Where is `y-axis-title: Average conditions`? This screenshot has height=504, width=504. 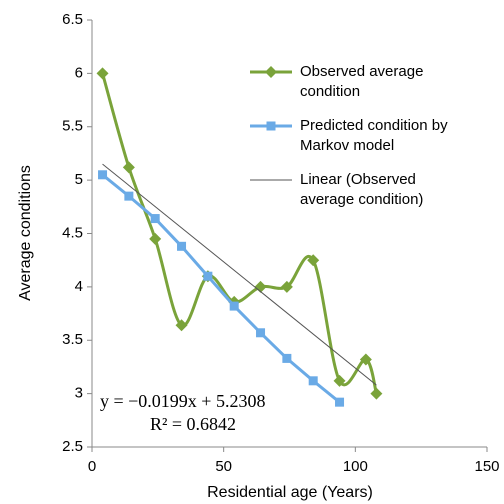 y-axis-title: Average conditions is located at coordinates (25, 233).